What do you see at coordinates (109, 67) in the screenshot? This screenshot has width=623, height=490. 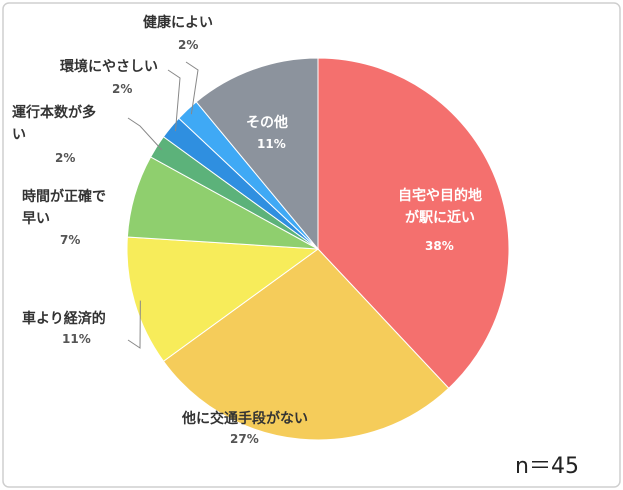 I see `slice-label: 環境にやさしい` at bounding box center [109, 67].